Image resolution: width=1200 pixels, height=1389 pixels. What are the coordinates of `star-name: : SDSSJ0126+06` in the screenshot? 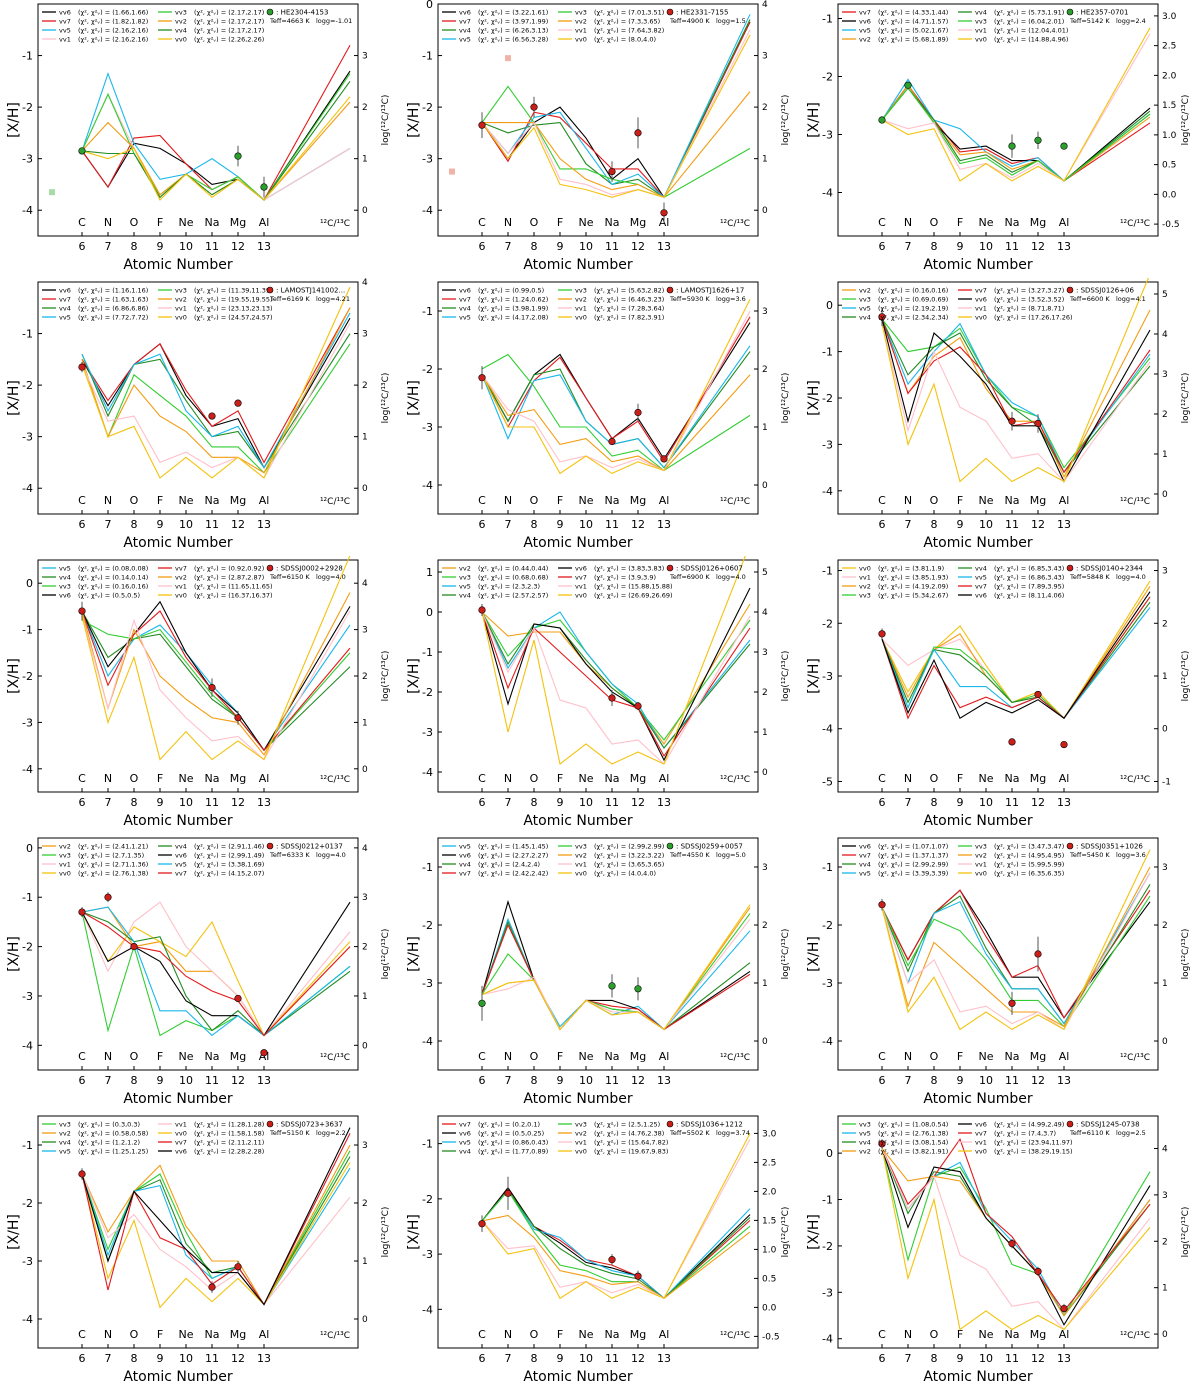 It's located at (1105, 291).